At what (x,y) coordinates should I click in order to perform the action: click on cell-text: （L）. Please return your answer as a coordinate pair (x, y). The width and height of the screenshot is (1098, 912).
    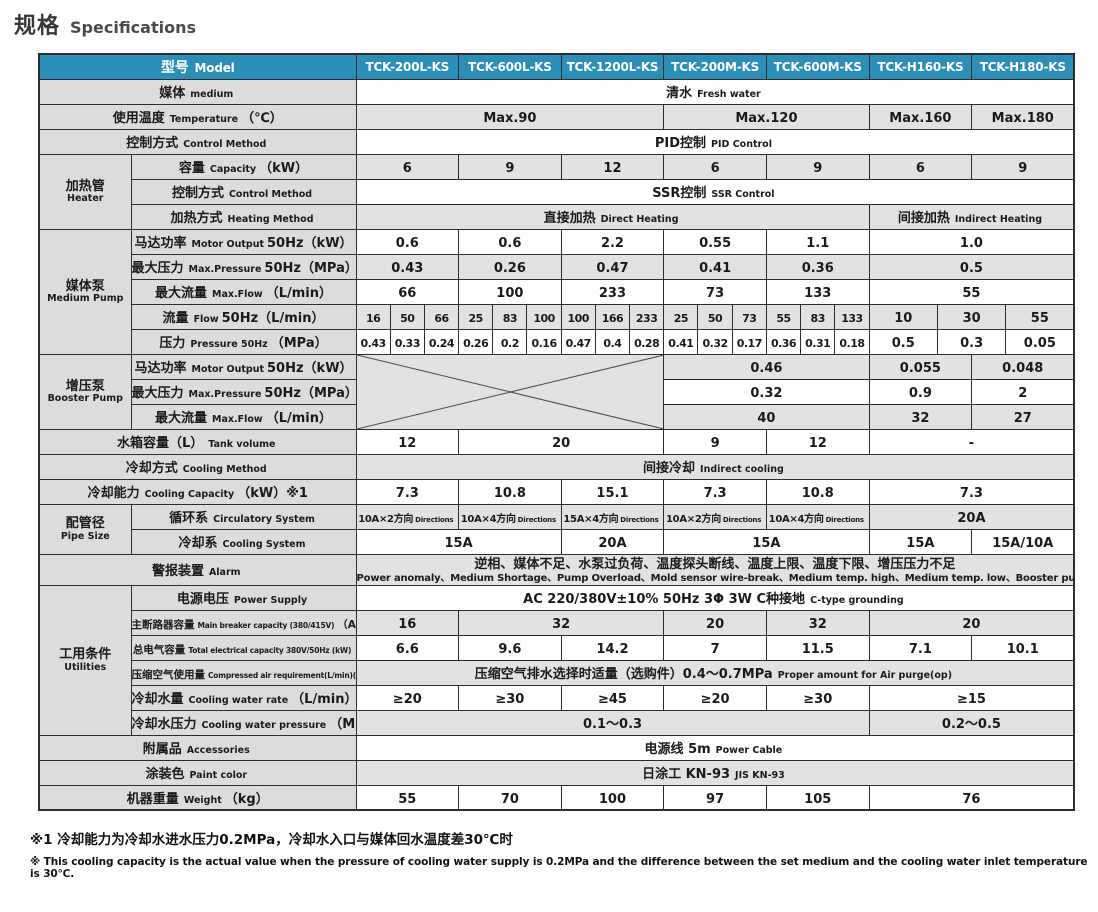
    Looking at the image, I should click on (186, 443).